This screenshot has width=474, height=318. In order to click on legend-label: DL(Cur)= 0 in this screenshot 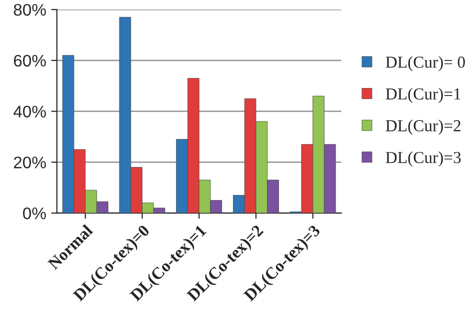, I will do `click(425, 64)`.